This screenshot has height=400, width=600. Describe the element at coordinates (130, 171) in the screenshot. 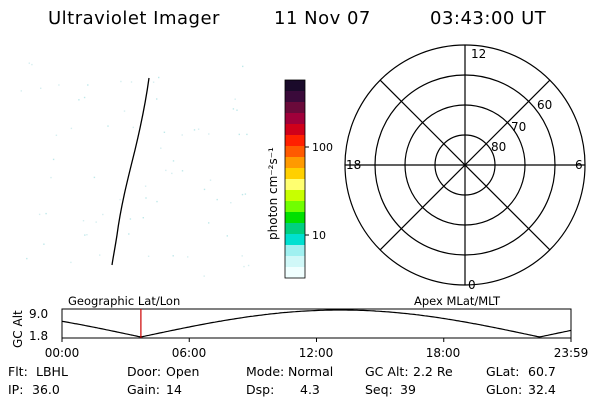

I see `terminator-curve` at that location.